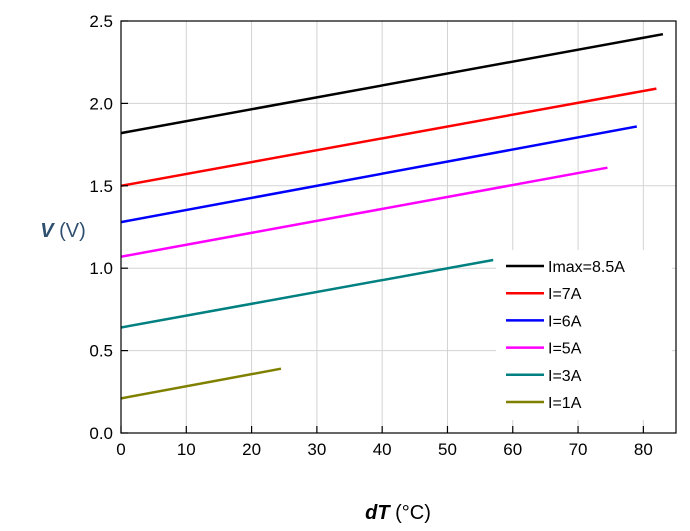 This screenshot has width=690, height=531. What do you see at coordinates (101, 433) in the screenshot?
I see `y-tick-label: 0.0` at bounding box center [101, 433].